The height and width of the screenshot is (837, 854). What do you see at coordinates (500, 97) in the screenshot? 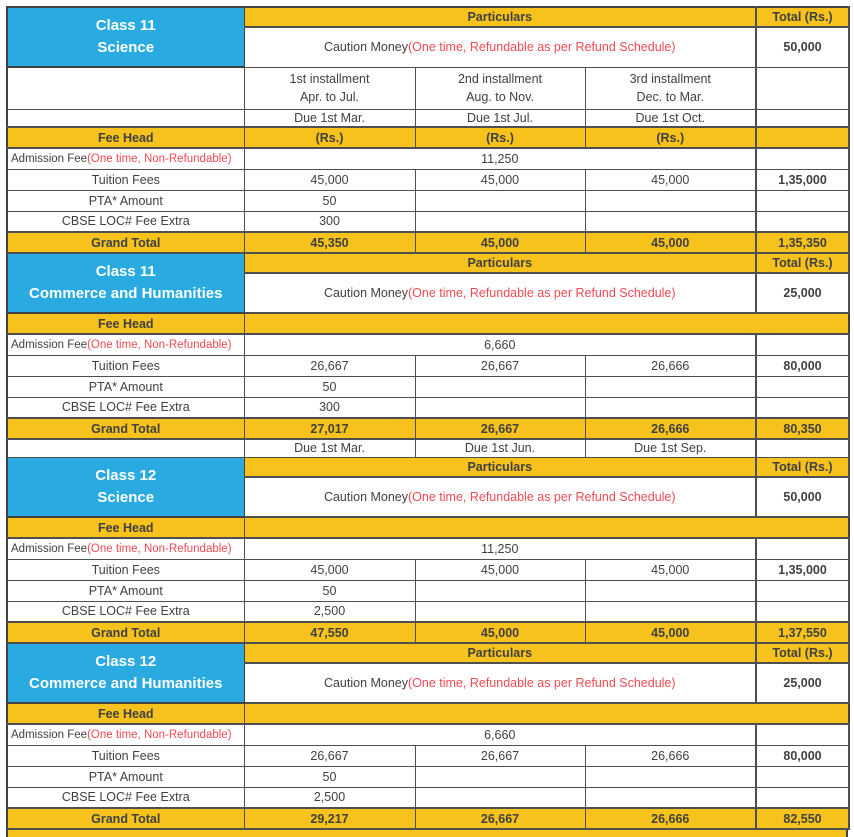
I see `installment-line2: Aug. to Nov.` at bounding box center [500, 97].